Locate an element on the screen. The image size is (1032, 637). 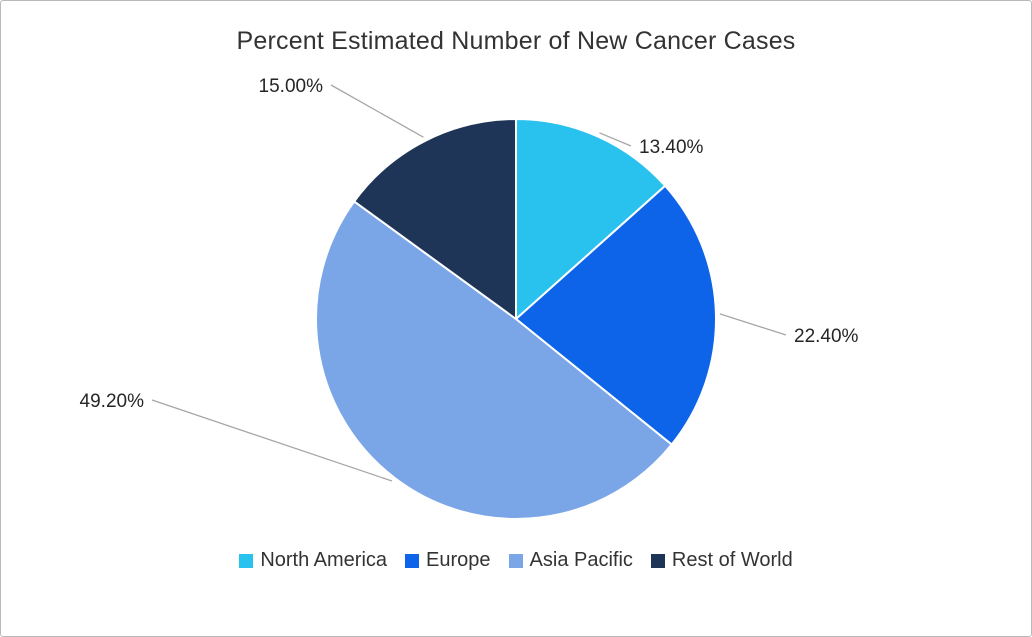
leader-line-asia-pacific is located at coordinates (272, 440).